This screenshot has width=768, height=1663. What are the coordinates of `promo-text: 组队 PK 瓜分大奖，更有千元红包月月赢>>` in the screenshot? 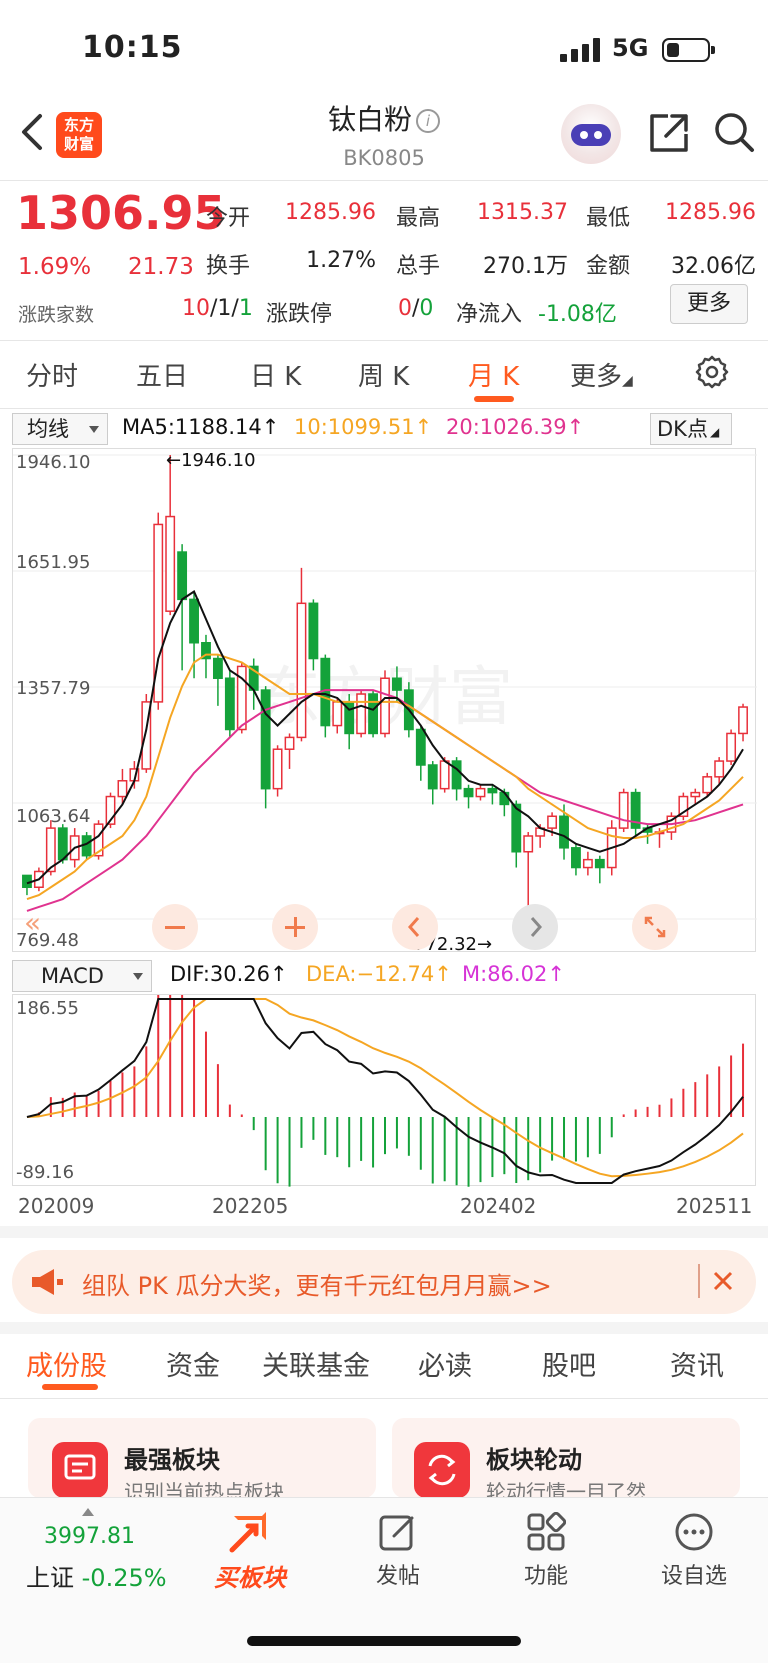 It's located at (317, 1286).